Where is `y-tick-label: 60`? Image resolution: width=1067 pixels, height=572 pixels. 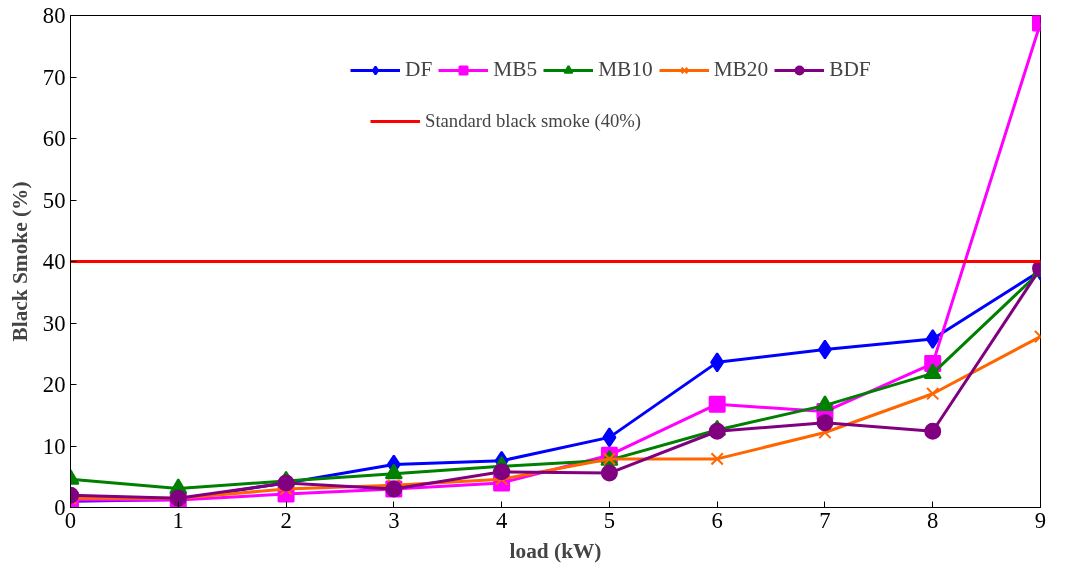
y-tick-label: 60 is located at coordinates (54, 138).